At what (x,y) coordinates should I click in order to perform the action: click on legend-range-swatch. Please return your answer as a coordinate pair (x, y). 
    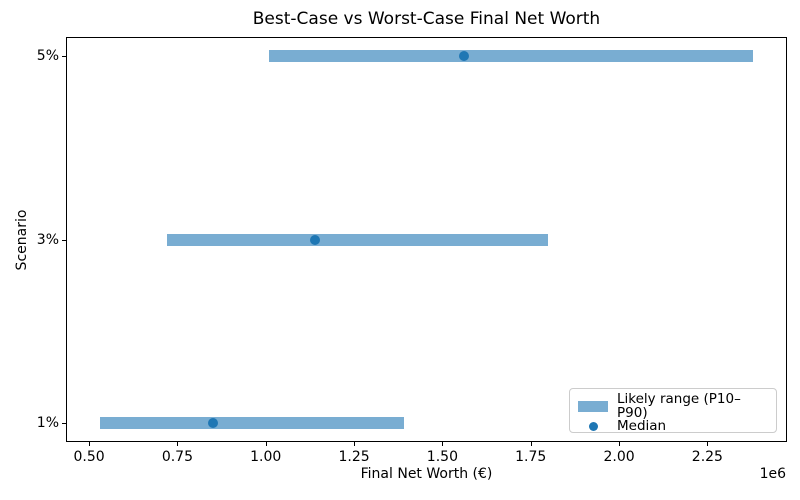
    Looking at the image, I should click on (593, 406).